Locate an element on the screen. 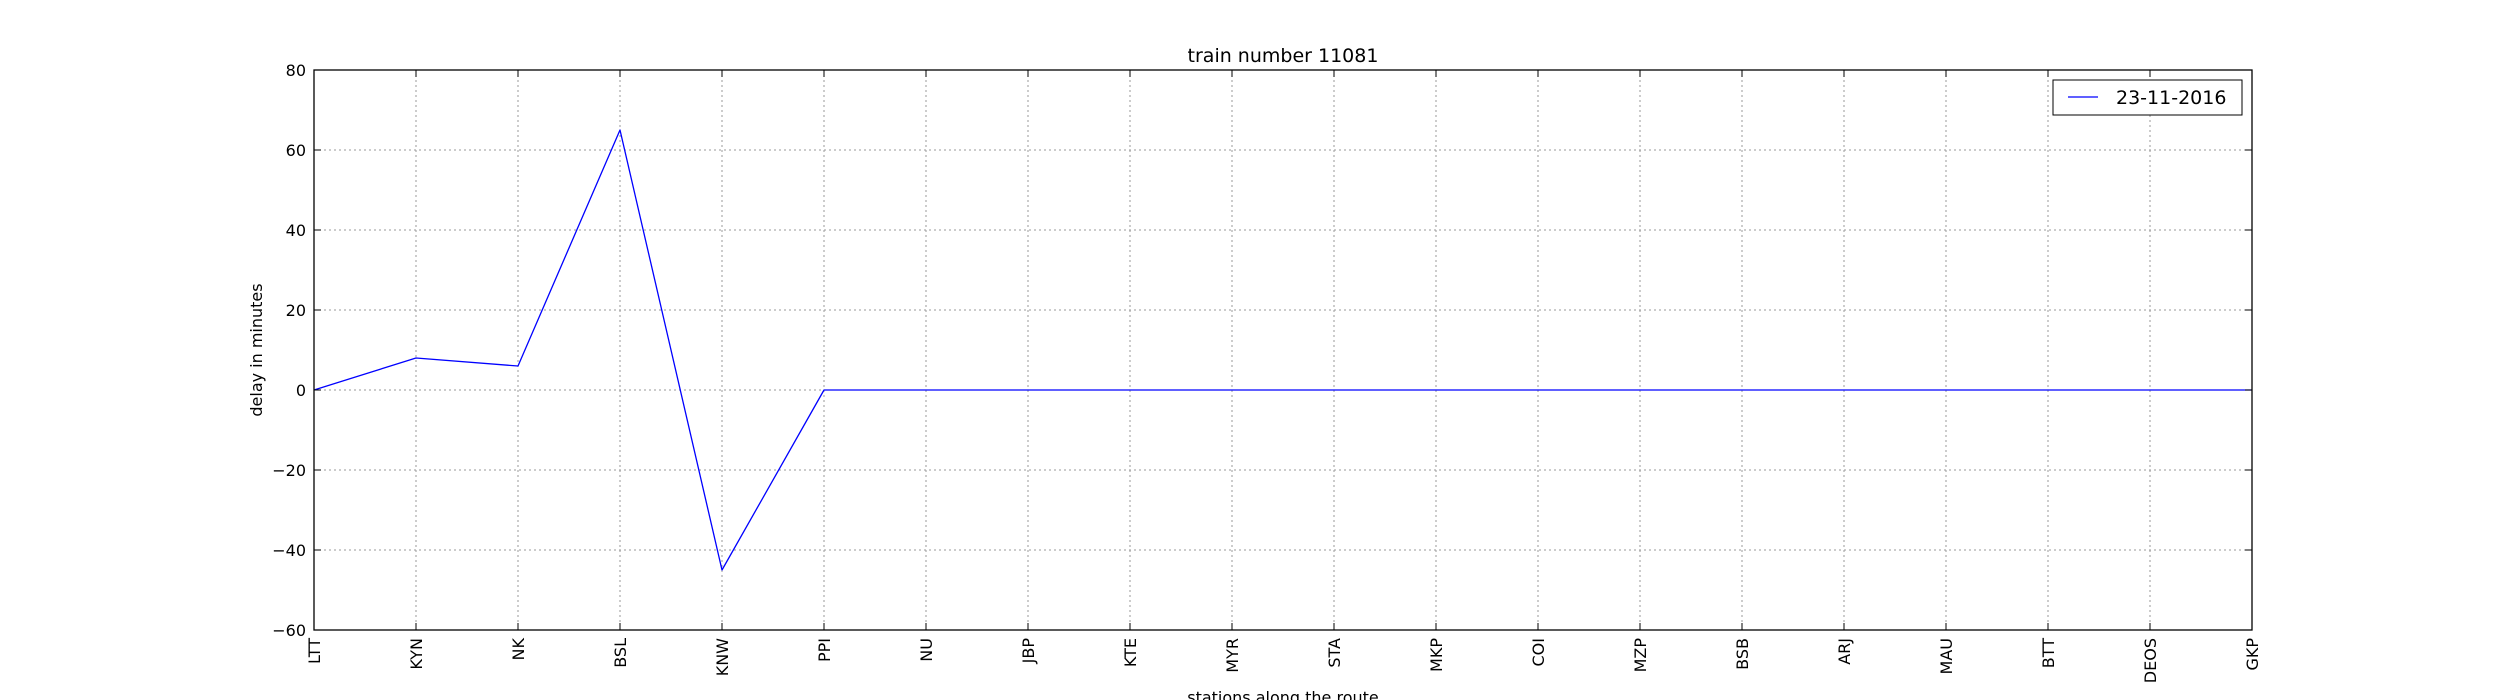 The image size is (2500, 700). x-tick-label: DEOS is located at coordinates (2150, 660).